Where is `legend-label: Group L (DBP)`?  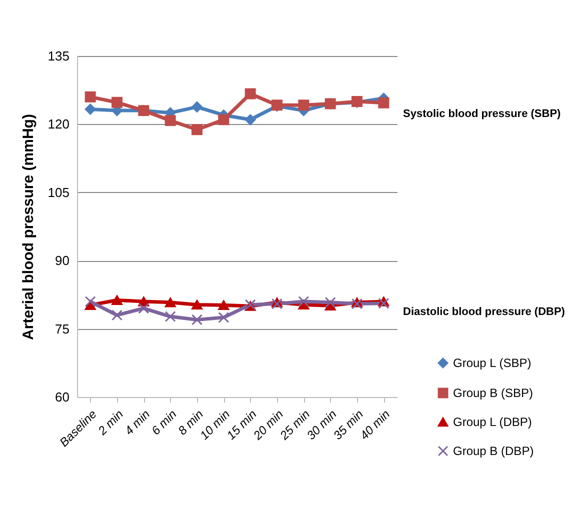 legend-label: Group L (DBP) is located at coordinates (492, 422).